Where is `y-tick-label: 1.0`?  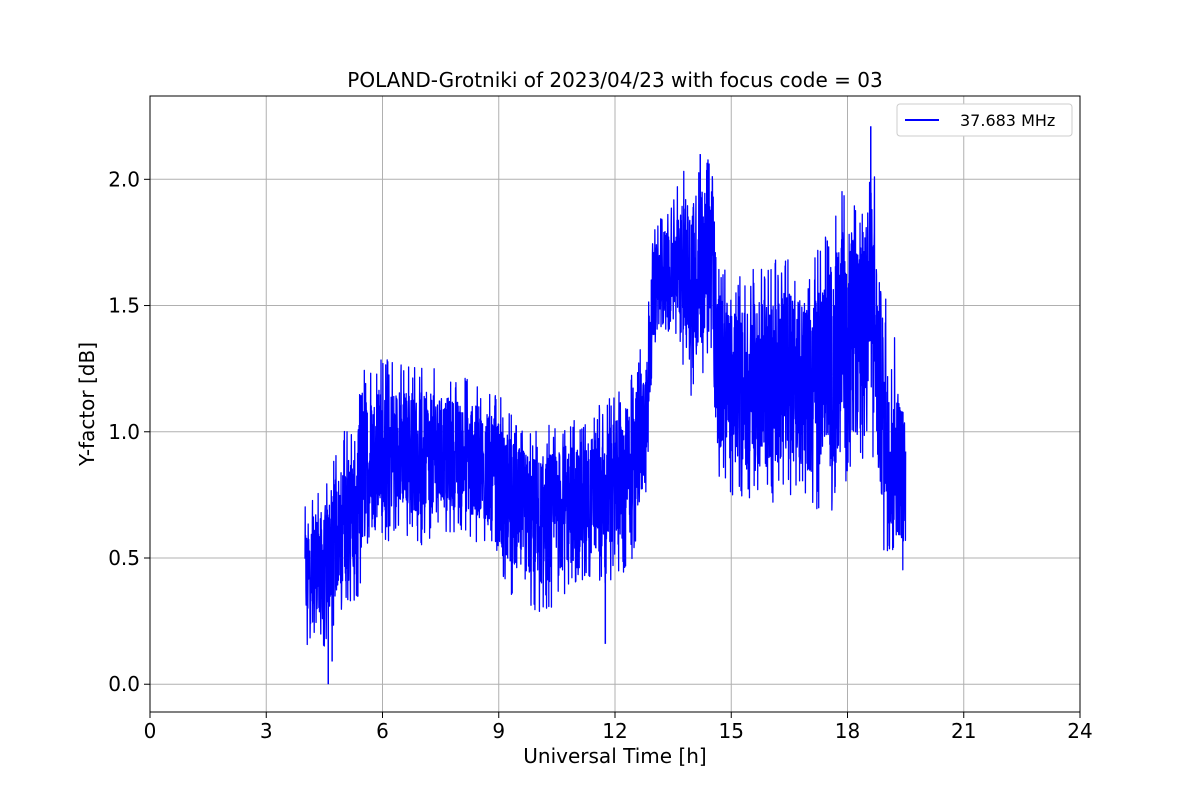
y-tick-label: 1.0 is located at coordinates (124, 432).